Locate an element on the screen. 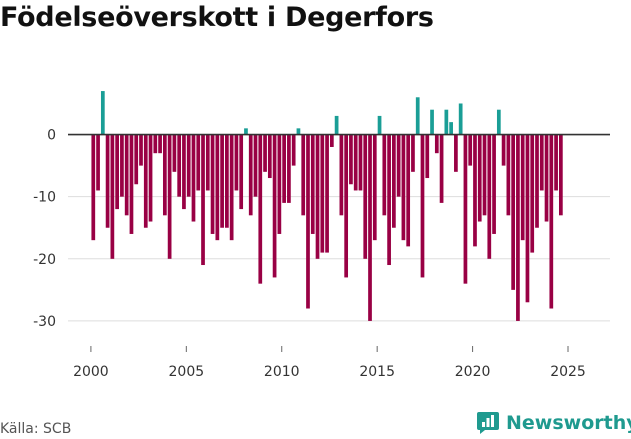 This screenshot has width=631, height=439. bar-2004Q1 is located at coordinates (169, 196).